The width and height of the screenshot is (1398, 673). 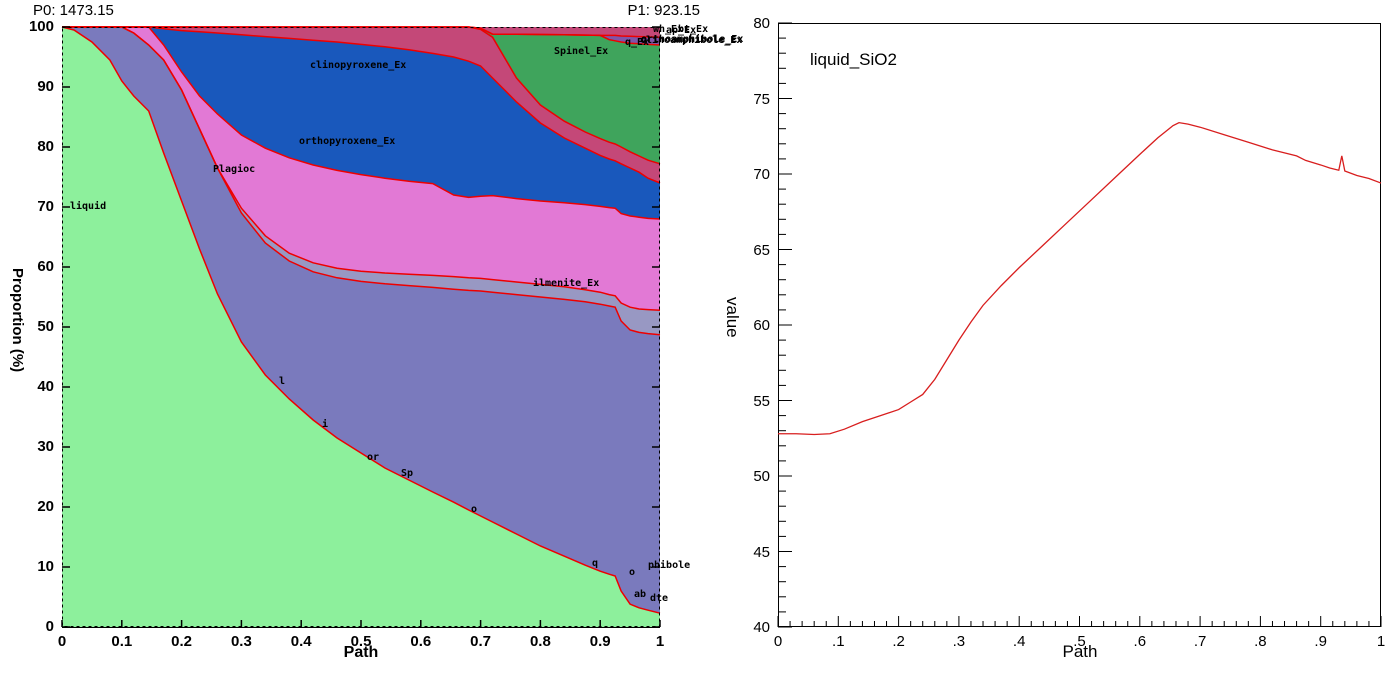 I want to click on phase-label-ilmenite_Ex: ilmenite_Ex, so click(x=566, y=283).